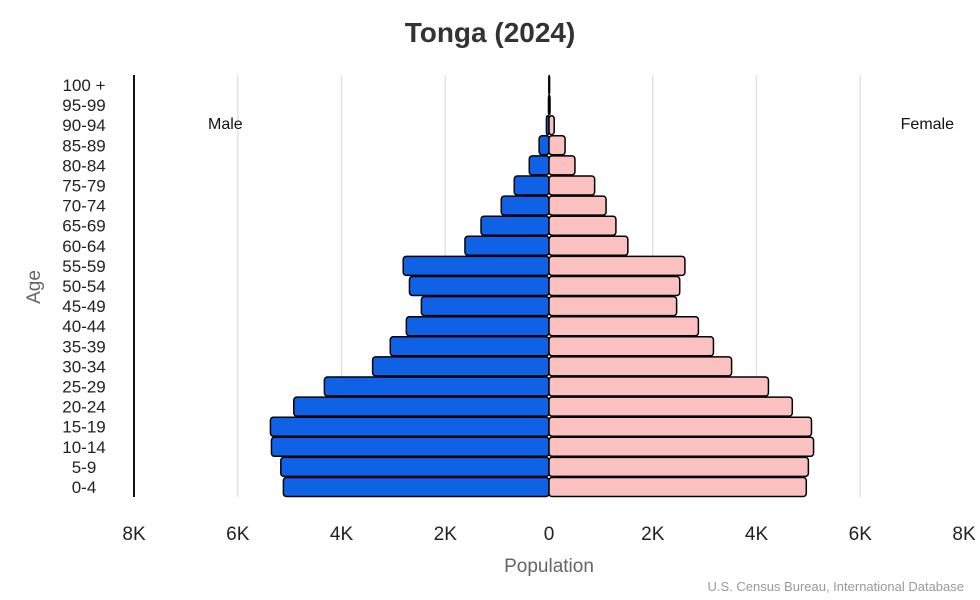 The height and width of the screenshot is (600, 980). What do you see at coordinates (84, 467) in the screenshot?
I see `age-group-label: 5-9` at bounding box center [84, 467].